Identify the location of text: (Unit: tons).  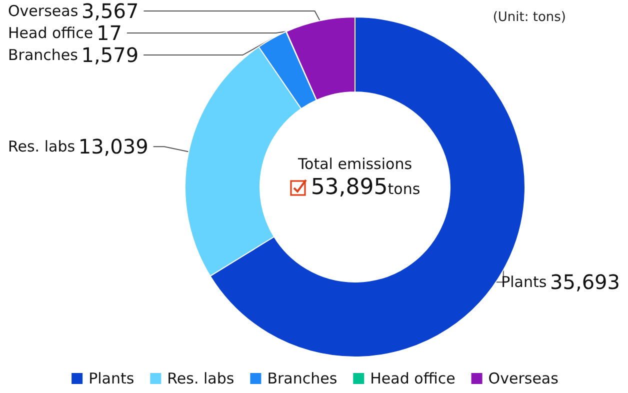
(529, 17).